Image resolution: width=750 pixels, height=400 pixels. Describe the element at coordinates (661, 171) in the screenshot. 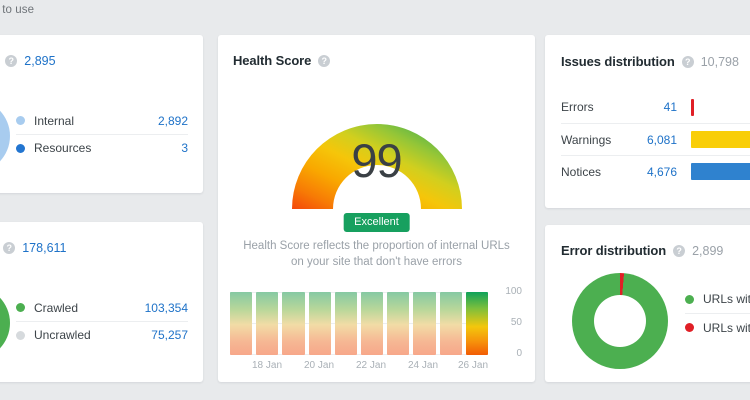

I see `row-value: 4,676` at that location.